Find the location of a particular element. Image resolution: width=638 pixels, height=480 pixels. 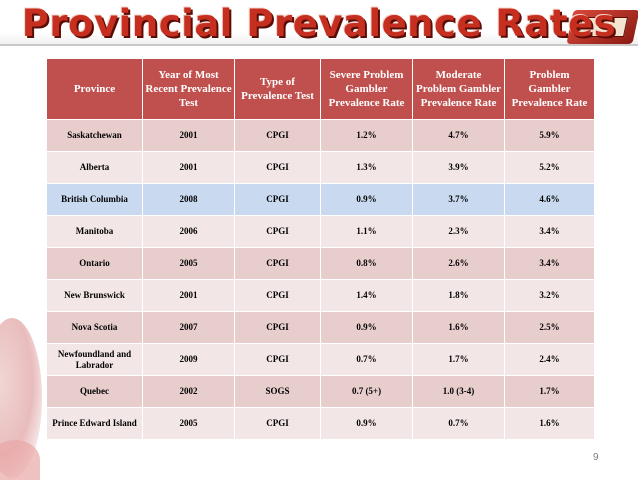

cell-problem-rate: 2.4% is located at coordinates (549, 359).